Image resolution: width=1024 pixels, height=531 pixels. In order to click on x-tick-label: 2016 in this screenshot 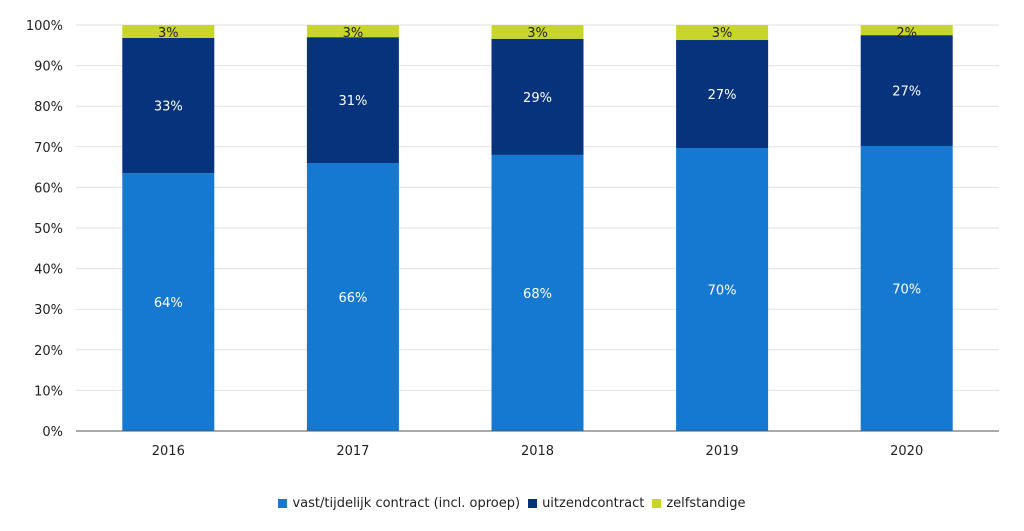, I will do `click(168, 451)`.